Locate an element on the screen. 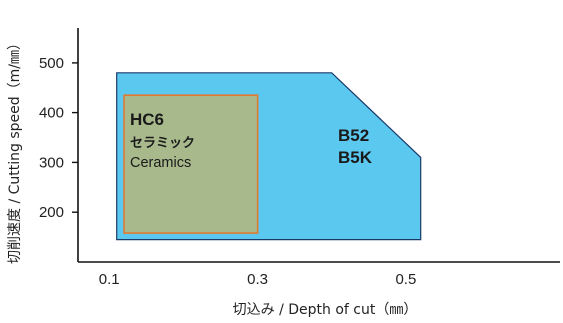 This screenshot has height=323, width=563. region-1-label-0: HC6 is located at coordinates (147, 119).